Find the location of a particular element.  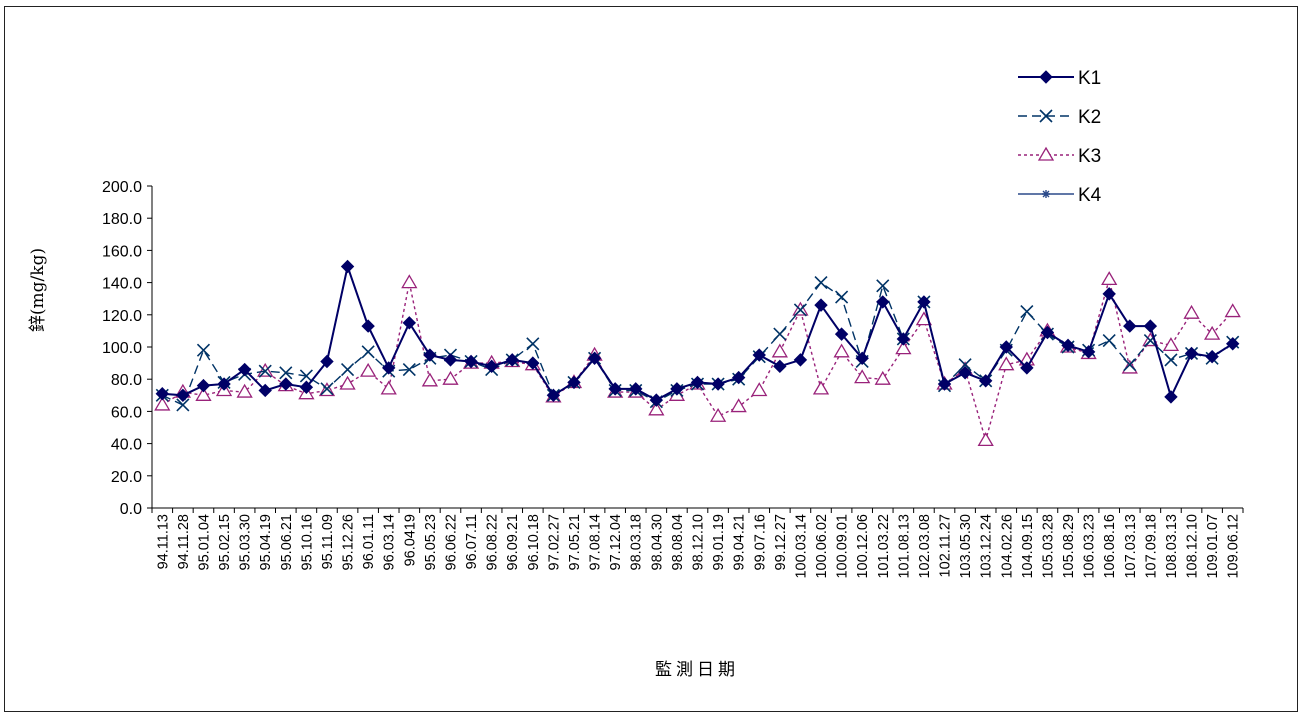

y-tick-label: 160.0 is located at coordinates (122, 251).